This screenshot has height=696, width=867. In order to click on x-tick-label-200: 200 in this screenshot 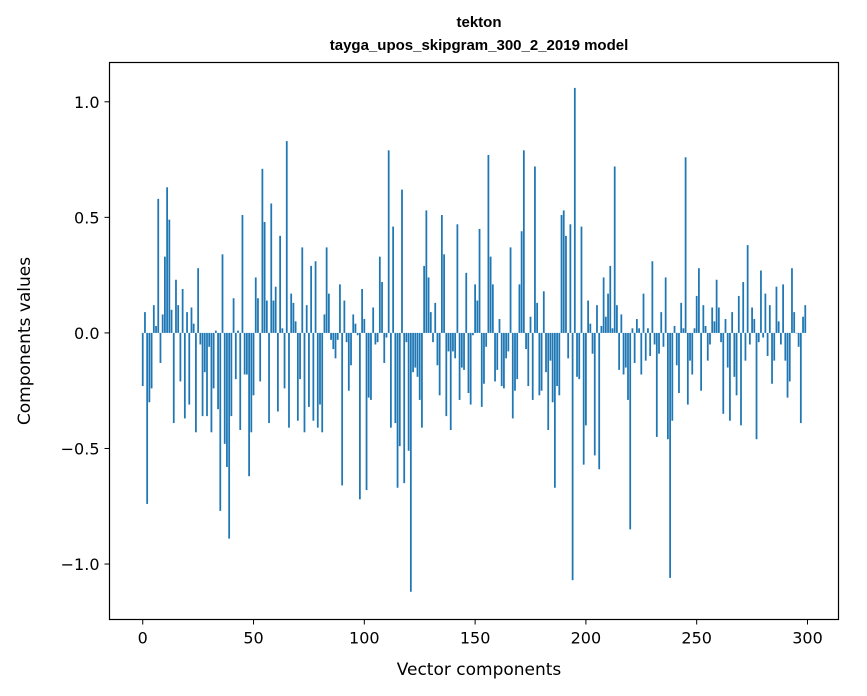, I will do `click(586, 638)`.